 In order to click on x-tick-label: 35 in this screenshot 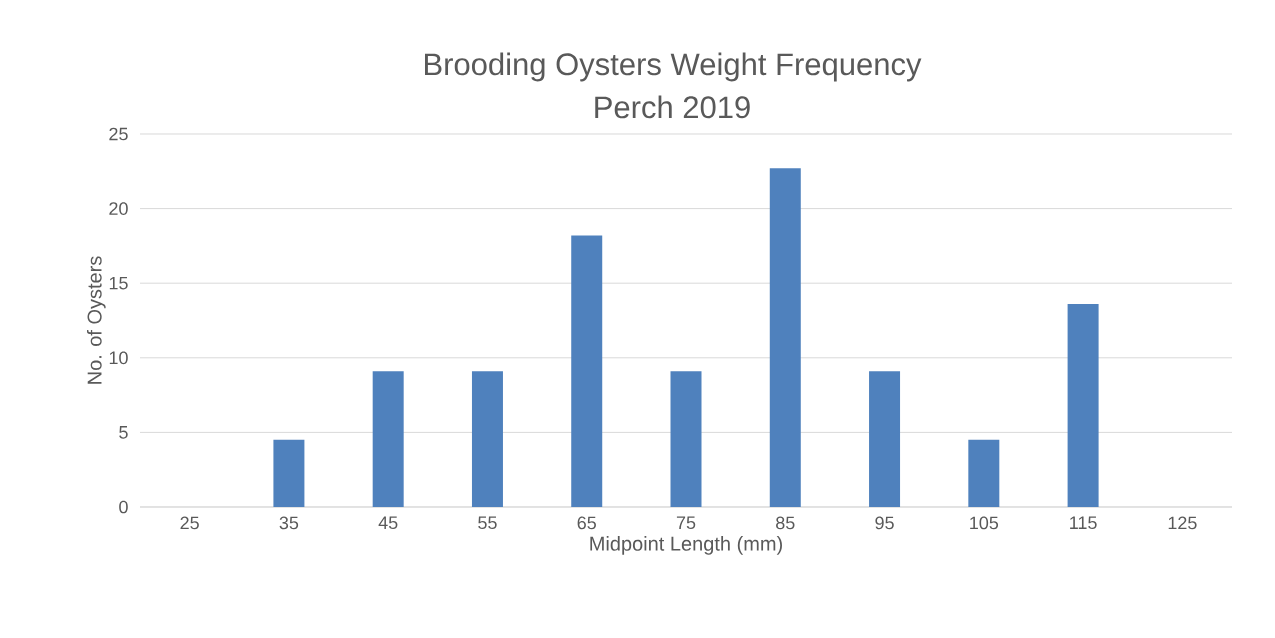, I will do `click(289, 523)`.